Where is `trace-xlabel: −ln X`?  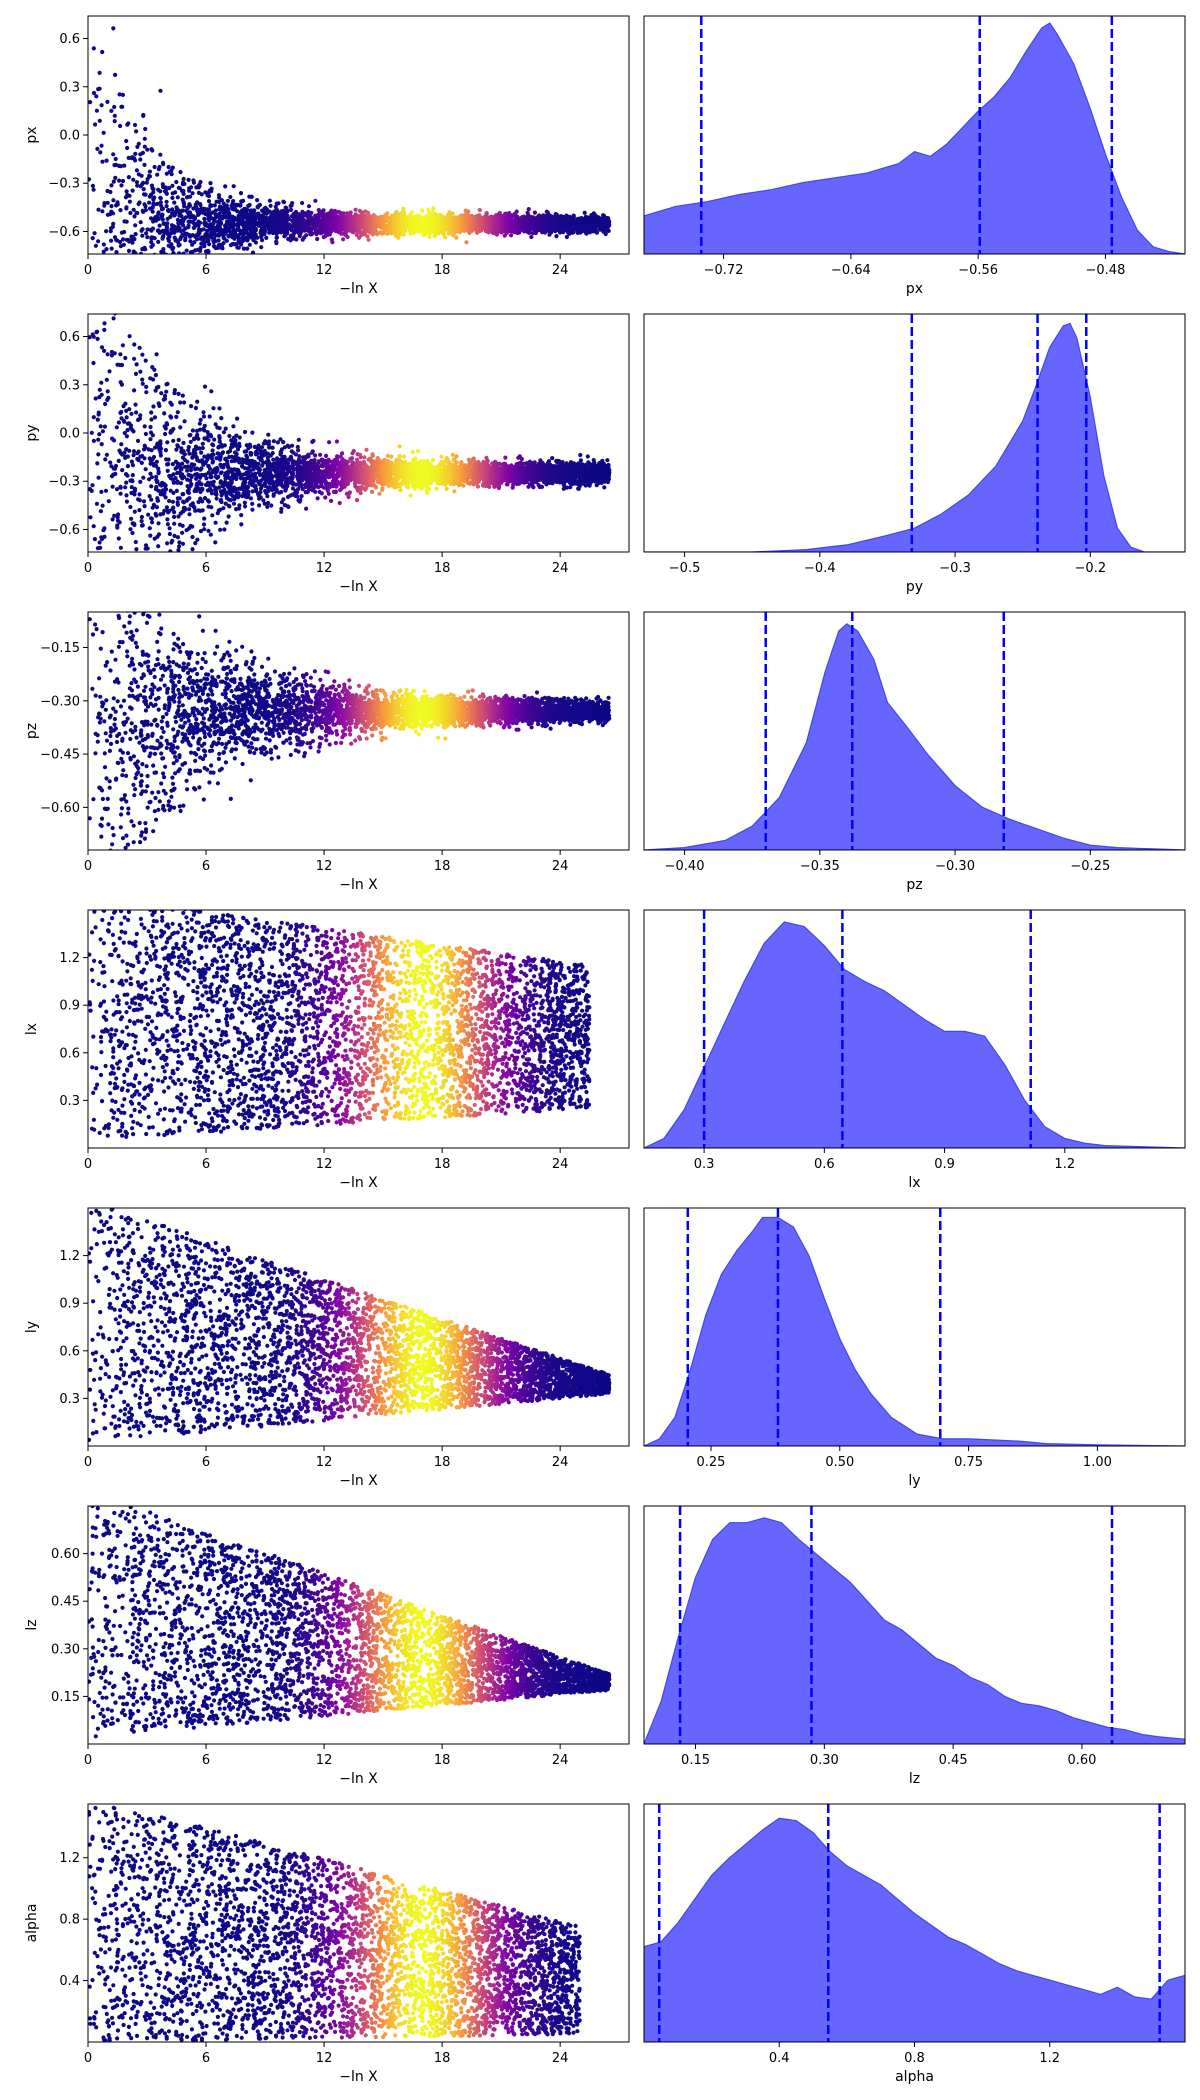 trace-xlabel: −ln X is located at coordinates (358, 289).